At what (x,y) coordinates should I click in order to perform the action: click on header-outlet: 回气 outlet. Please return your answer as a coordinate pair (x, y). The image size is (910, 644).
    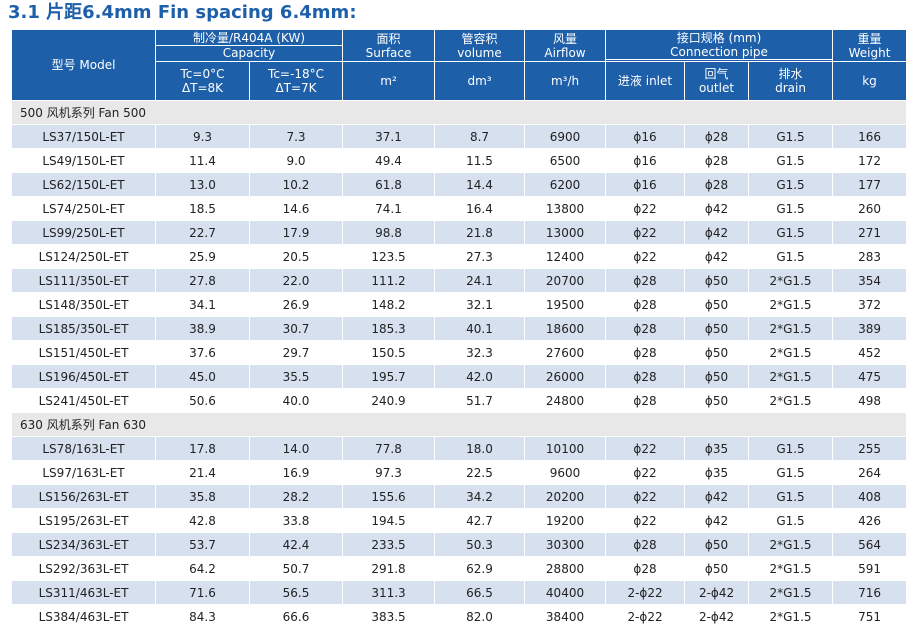
    Looking at the image, I should click on (717, 81).